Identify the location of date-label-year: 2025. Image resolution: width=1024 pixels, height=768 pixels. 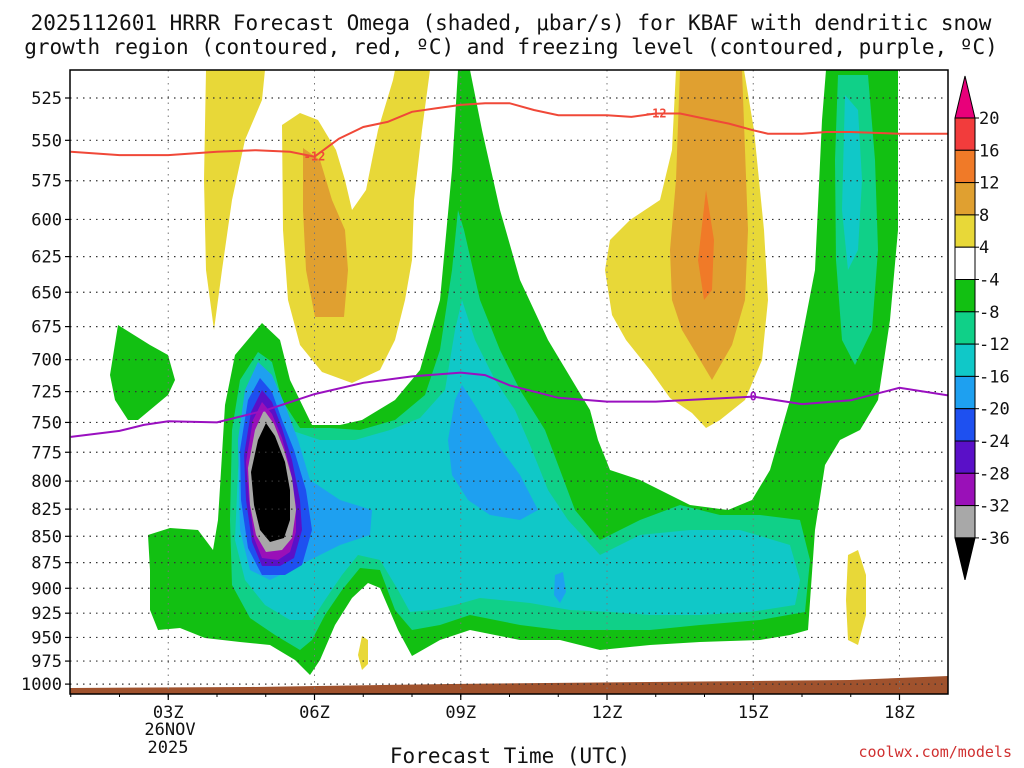
(168, 748).